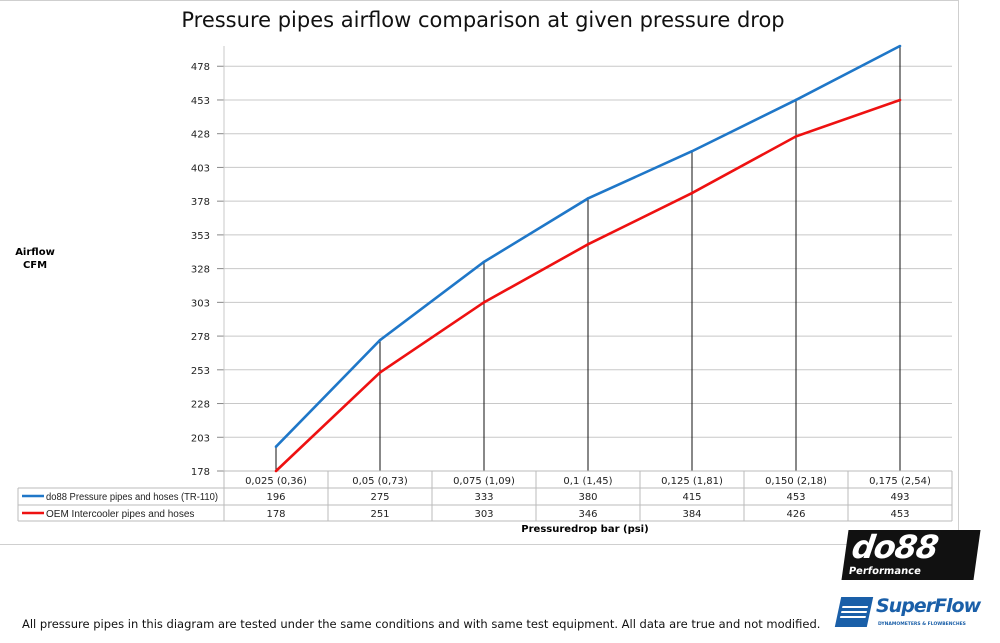 The height and width of the screenshot is (643, 1000). What do you see at coordinates (200, 371) in the screenshot?
I see `y-tick-label: 253` at bounding box center [200, 371].